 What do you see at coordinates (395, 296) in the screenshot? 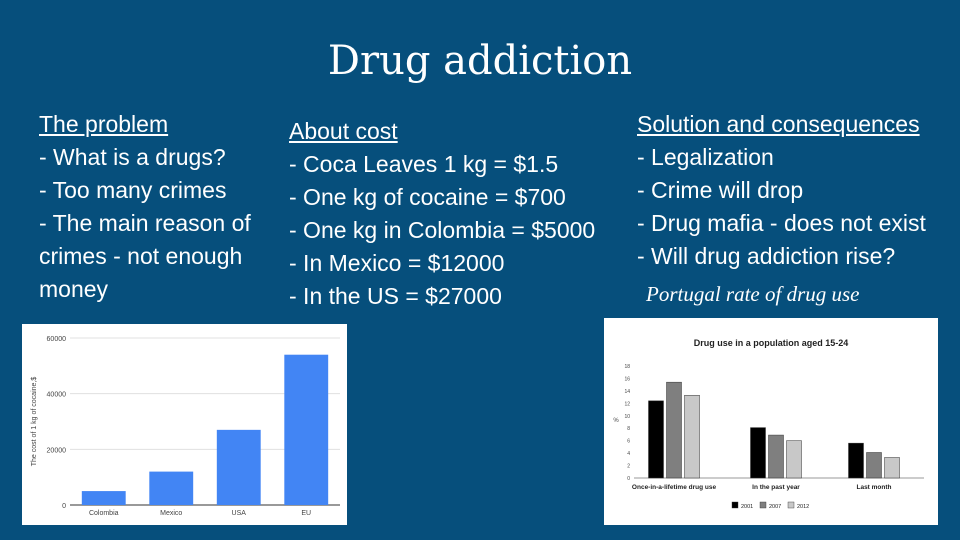
I see `cost-line: - In the US = $27000` at bounding box center [395, 296].